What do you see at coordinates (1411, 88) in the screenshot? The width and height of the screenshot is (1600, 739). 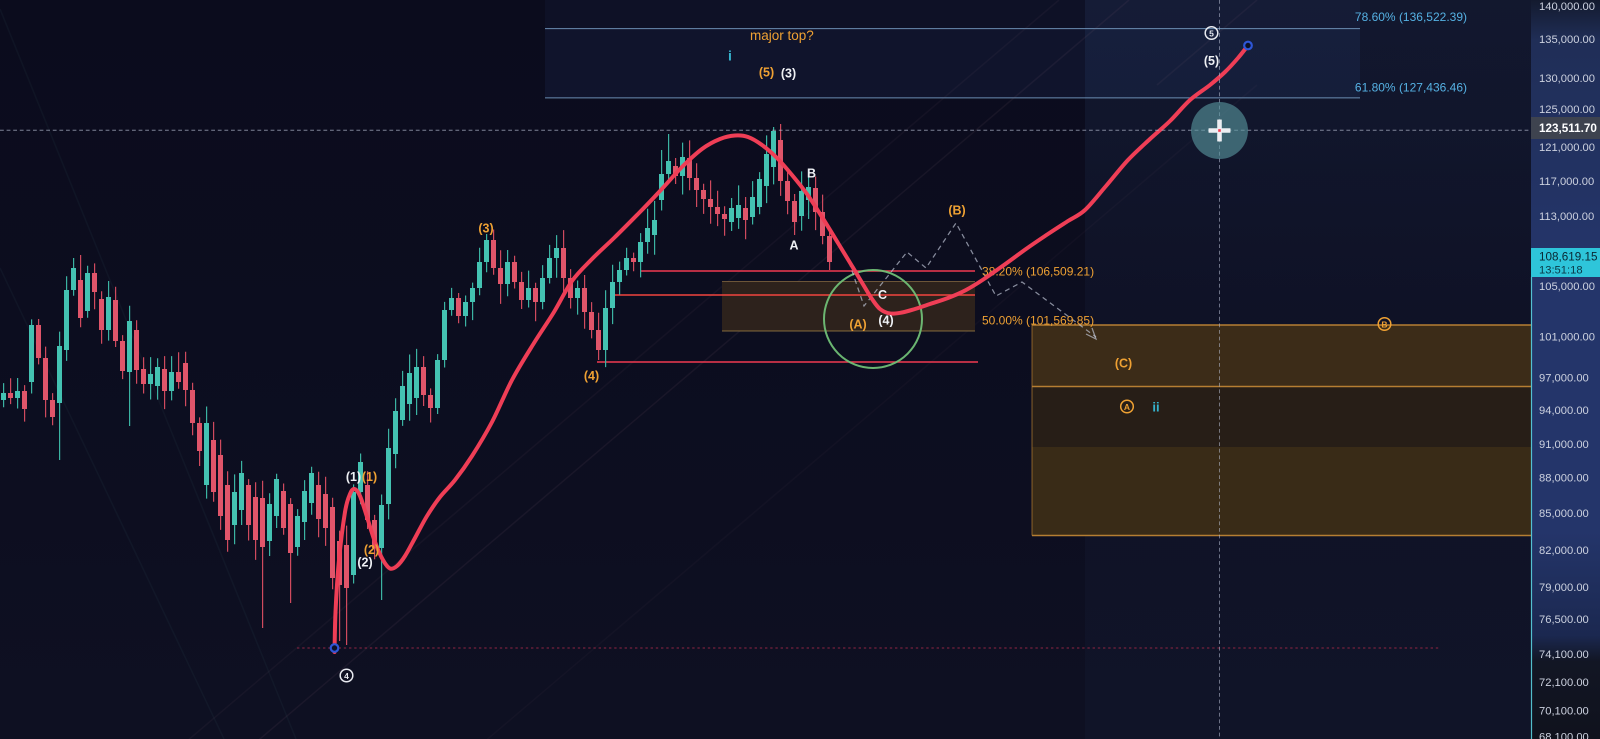 I see `svg-text: 61.80% (127,436.46)` at bounding box center [1411, 88].